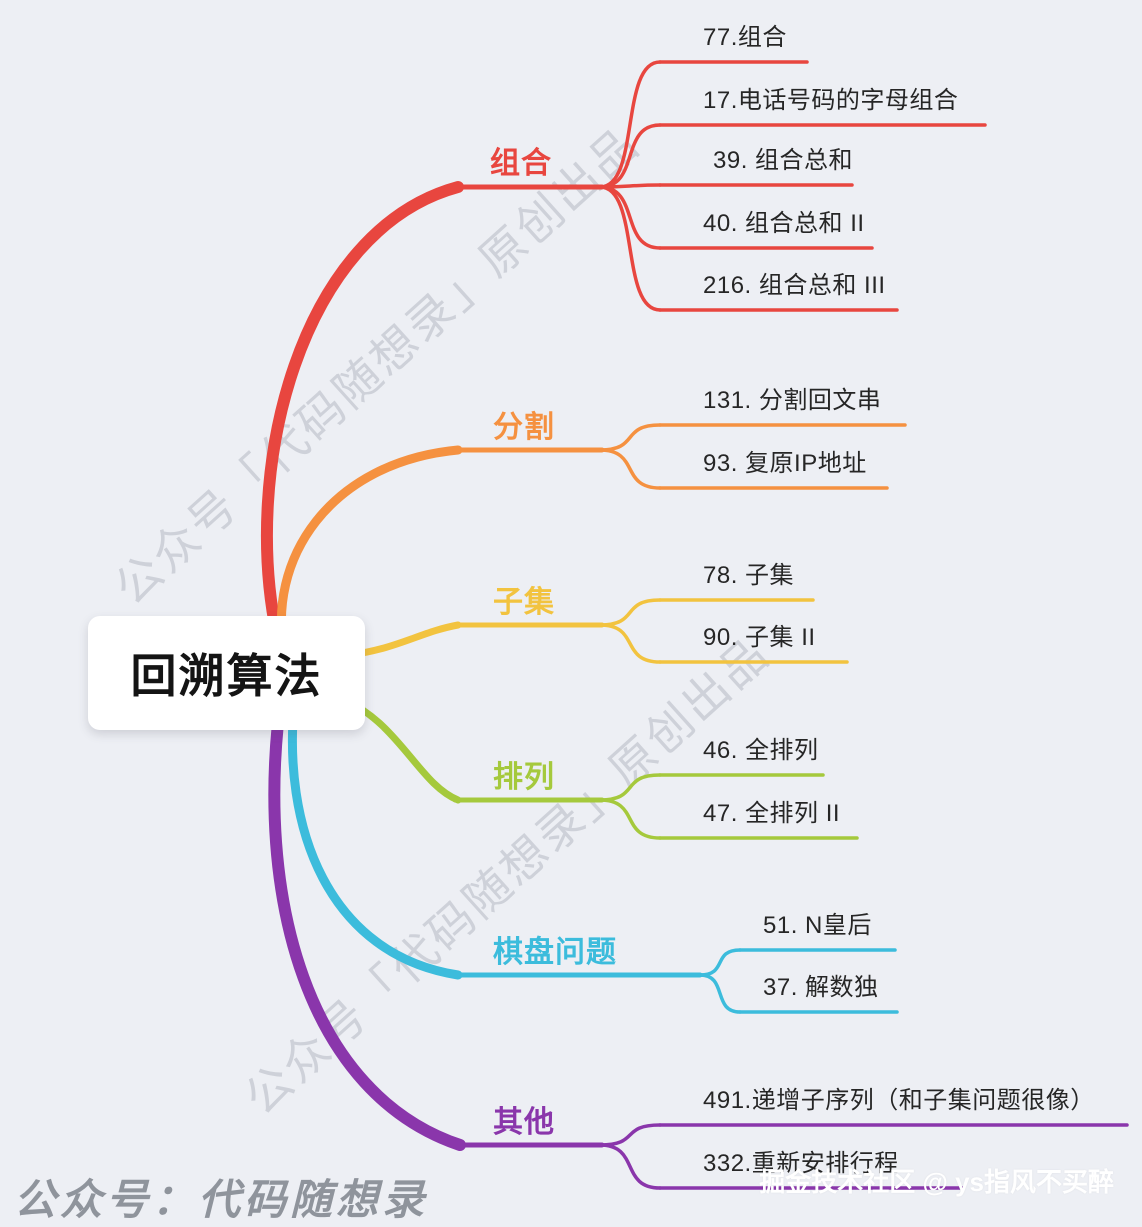 The width and height of the screenshot is (1142, 1227). What do you see at coordinates (759, 637) in the screenshot?
I see `child-node: 90. 子集 II` at bounding box center [759, 637].